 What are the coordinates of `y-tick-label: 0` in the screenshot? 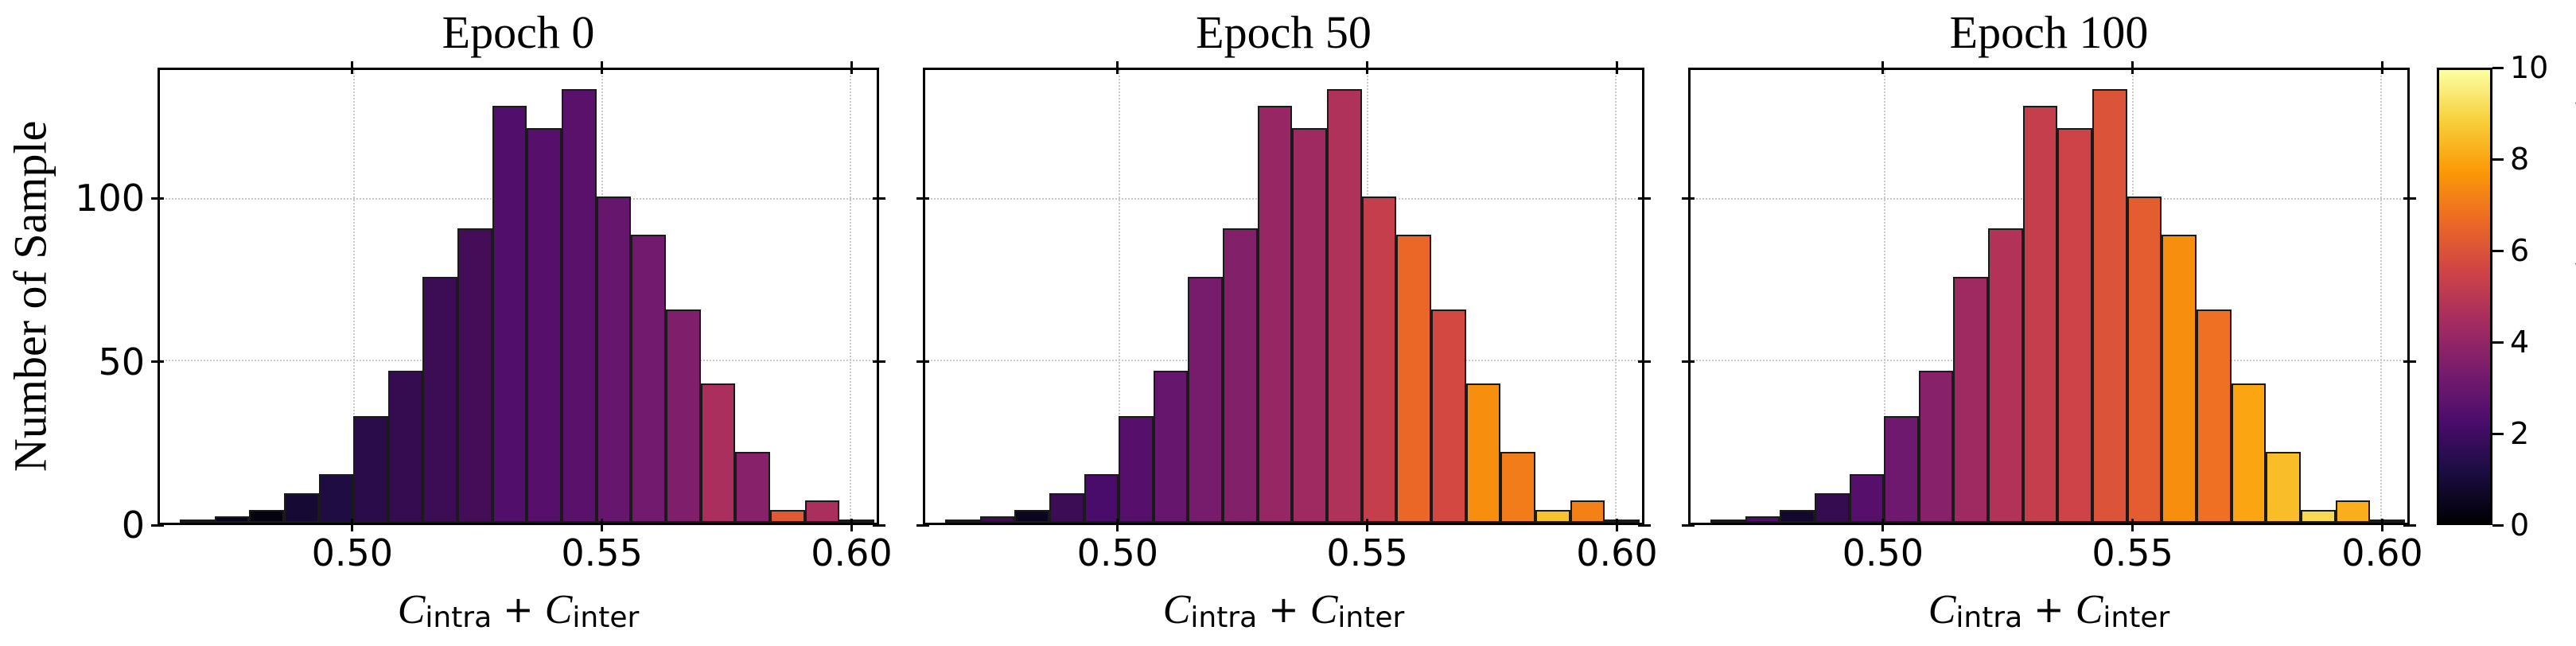 It's located at (133, 525).